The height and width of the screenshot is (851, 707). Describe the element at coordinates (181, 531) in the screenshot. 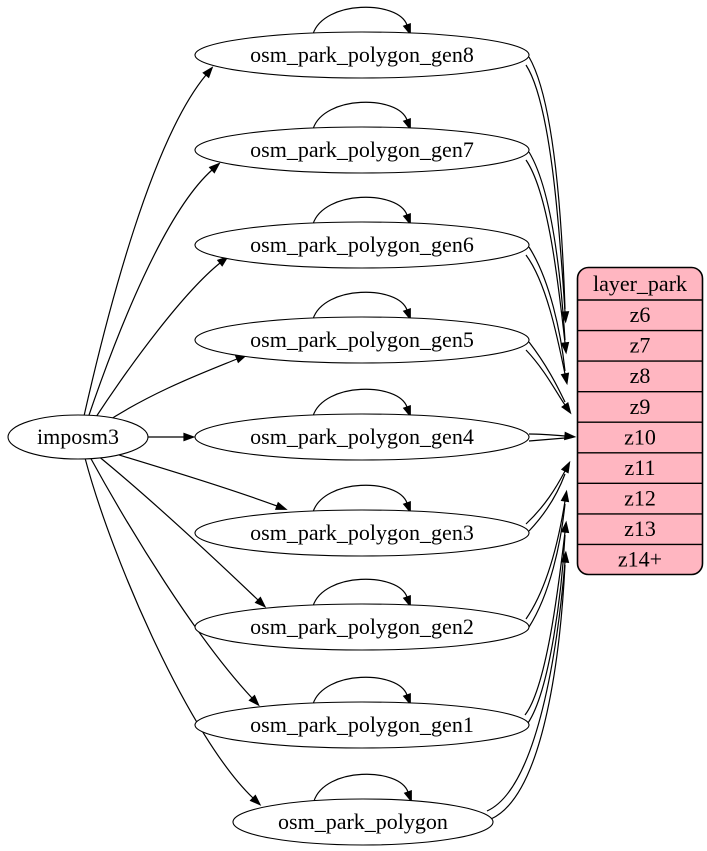

I see `edge-imposm3-to-gen2` at that location.